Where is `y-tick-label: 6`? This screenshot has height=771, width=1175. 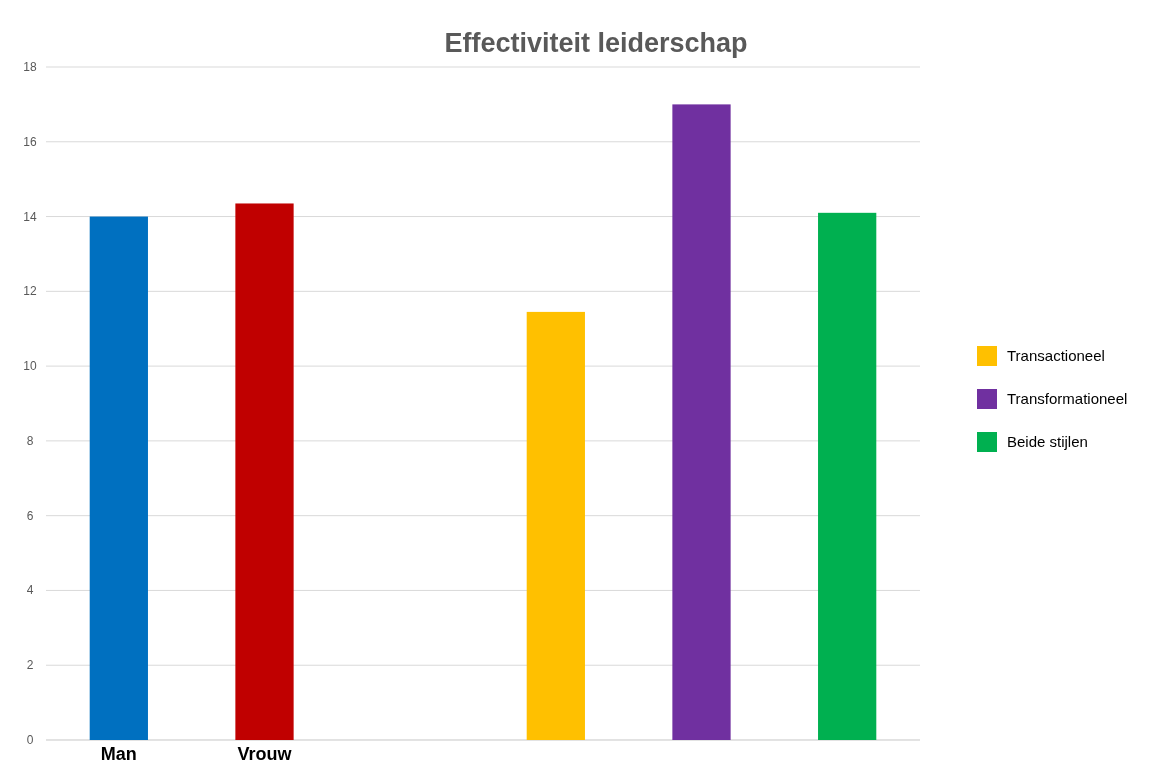 y-tick-label: 6 is located at coordinates (30, 515).